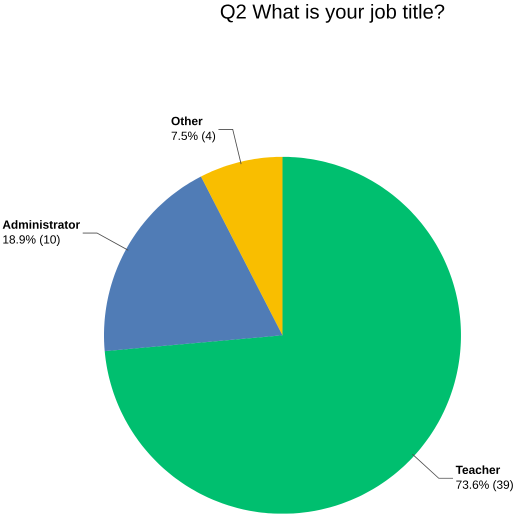 The height and width of the screenshot is (514, 516). Describe the element at coordinates (484, 486) in the screenshot. I see `data-label: 73.6% (39)` at that location.